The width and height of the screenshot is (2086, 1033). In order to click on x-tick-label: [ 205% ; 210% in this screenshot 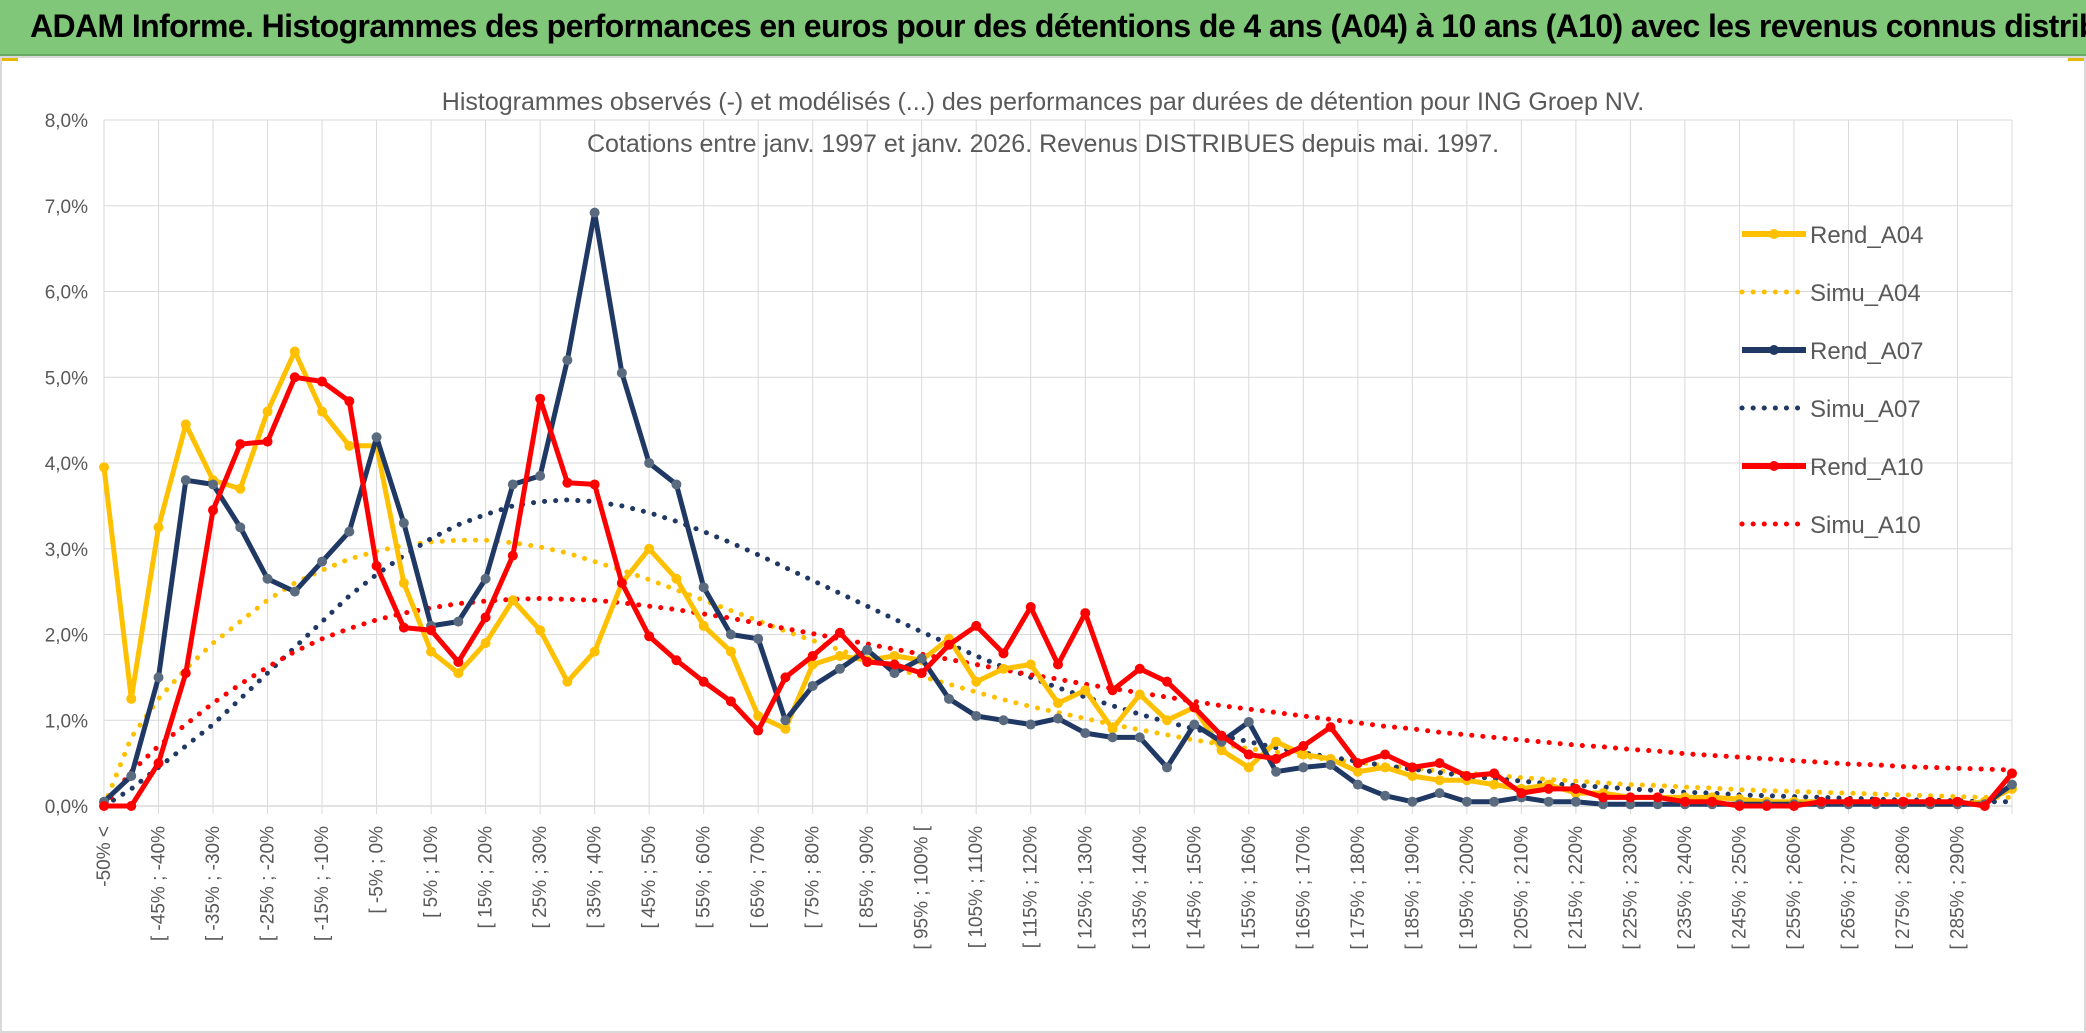, I will do `click(1521, 888)`.